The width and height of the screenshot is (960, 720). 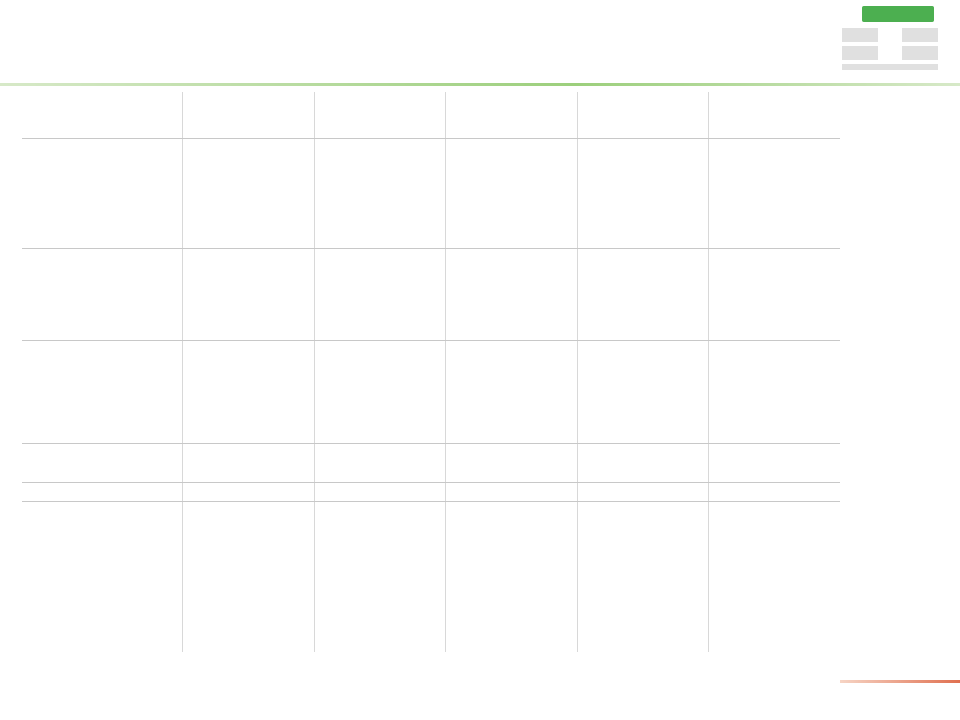 I want to click on logo-block, so click(x=897, y=43).